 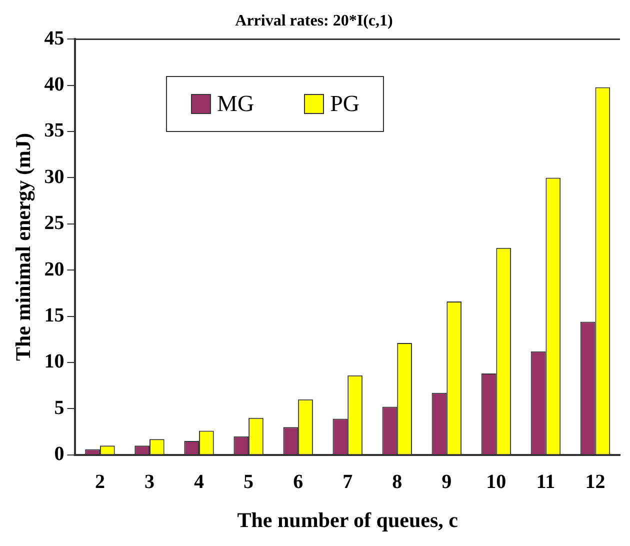 I want to click on y-tick-label: 45, so click(x=54, y=38).